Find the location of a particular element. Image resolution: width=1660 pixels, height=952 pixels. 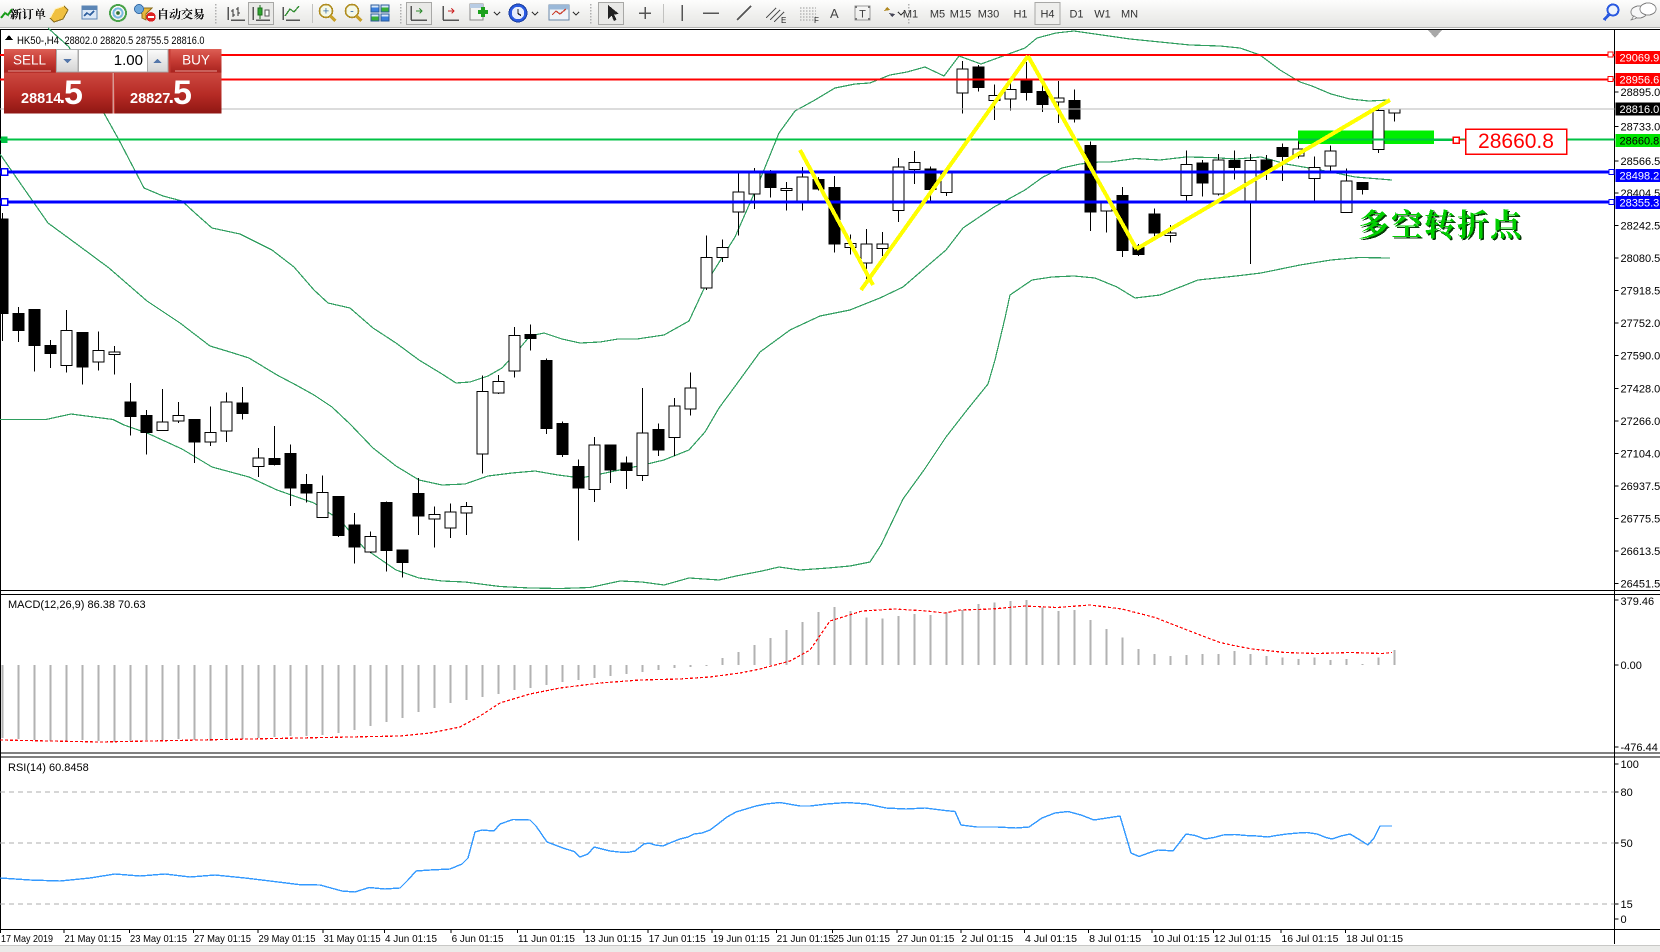

svg-text: 6 Jun 01:15 is located at coordinates (478, 939).